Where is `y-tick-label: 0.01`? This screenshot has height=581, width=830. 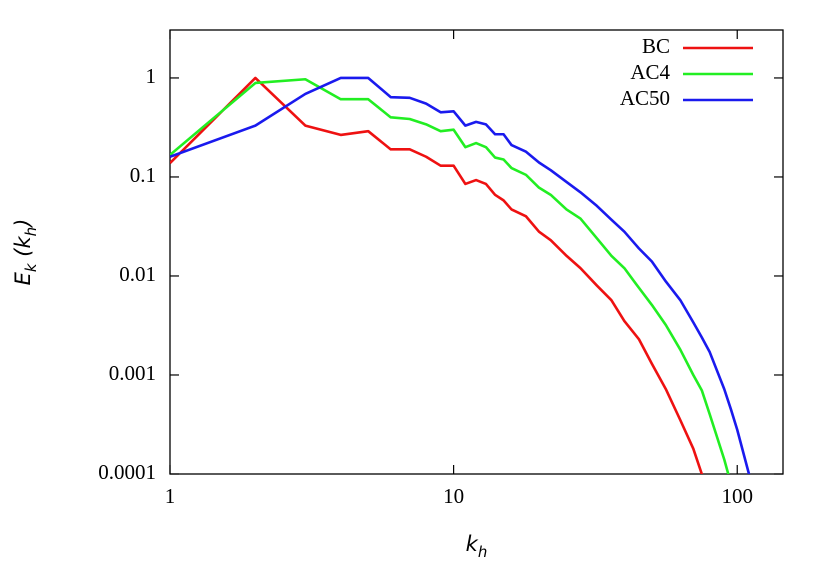 y-tick-label: 0.01 is located at coordinates (137, 274).